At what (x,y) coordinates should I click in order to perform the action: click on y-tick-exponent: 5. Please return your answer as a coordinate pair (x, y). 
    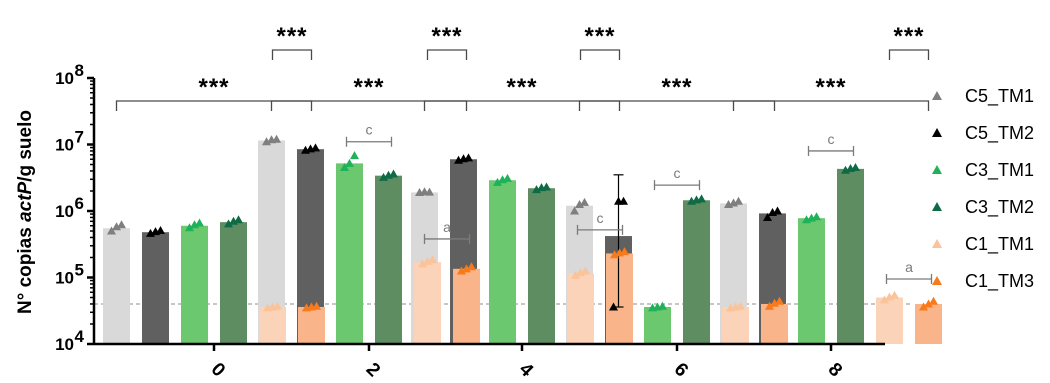
    Looking at the image, I should click on (79, 270).